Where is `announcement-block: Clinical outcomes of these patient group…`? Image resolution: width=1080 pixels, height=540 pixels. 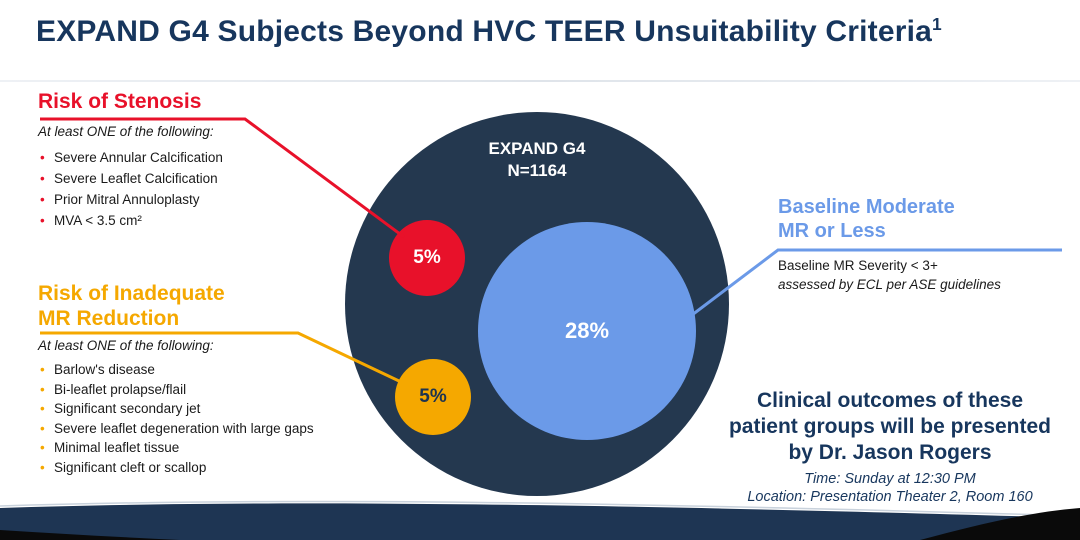
announcement-block: Clinical outcomes of these patient group… is located at coordinates (890, 447).